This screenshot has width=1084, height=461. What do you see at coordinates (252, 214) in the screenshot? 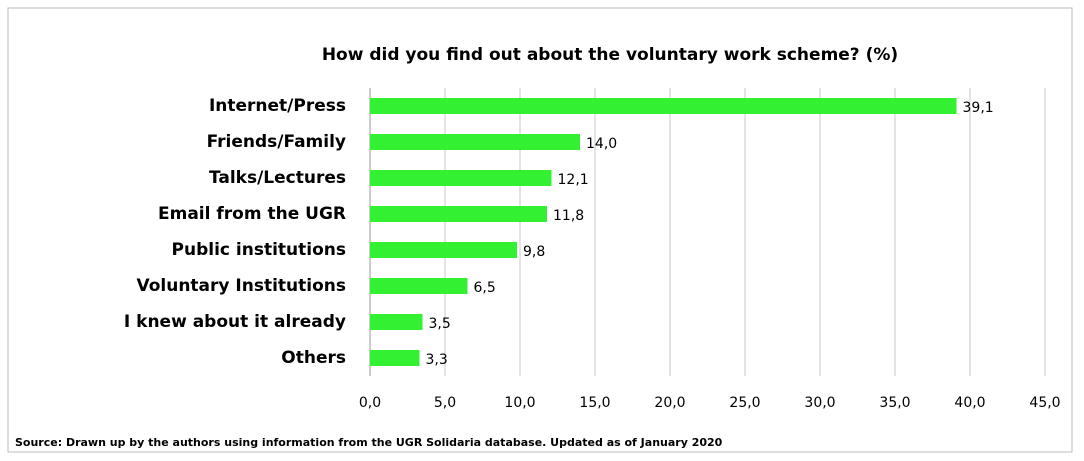
I see `y-tick-label: Email from the UGR` at bounding box center [252, 214].